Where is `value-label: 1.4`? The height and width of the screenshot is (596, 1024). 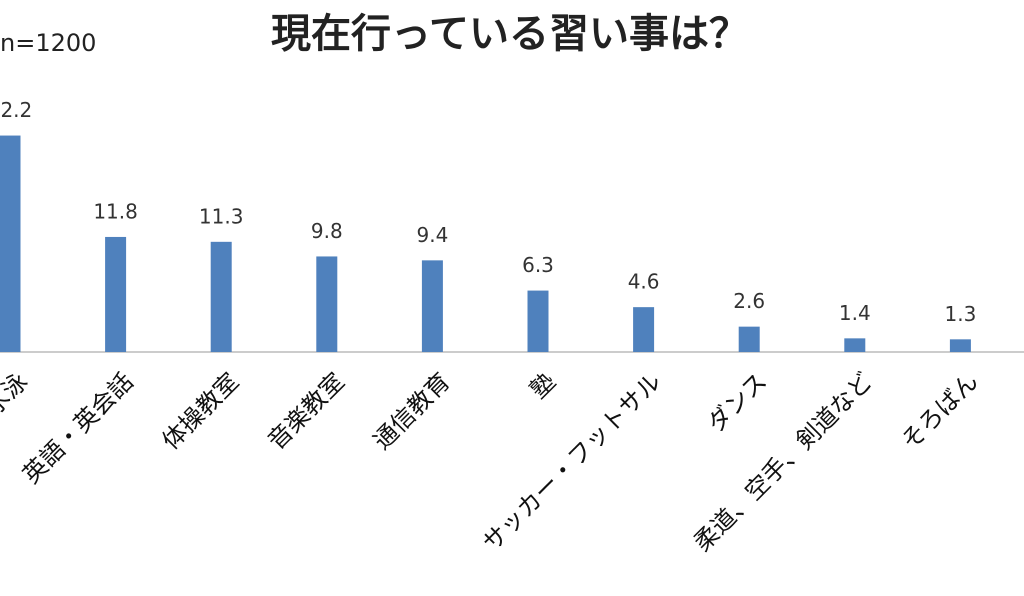
value-label: 1.4 is located at coordinates (855, 313).